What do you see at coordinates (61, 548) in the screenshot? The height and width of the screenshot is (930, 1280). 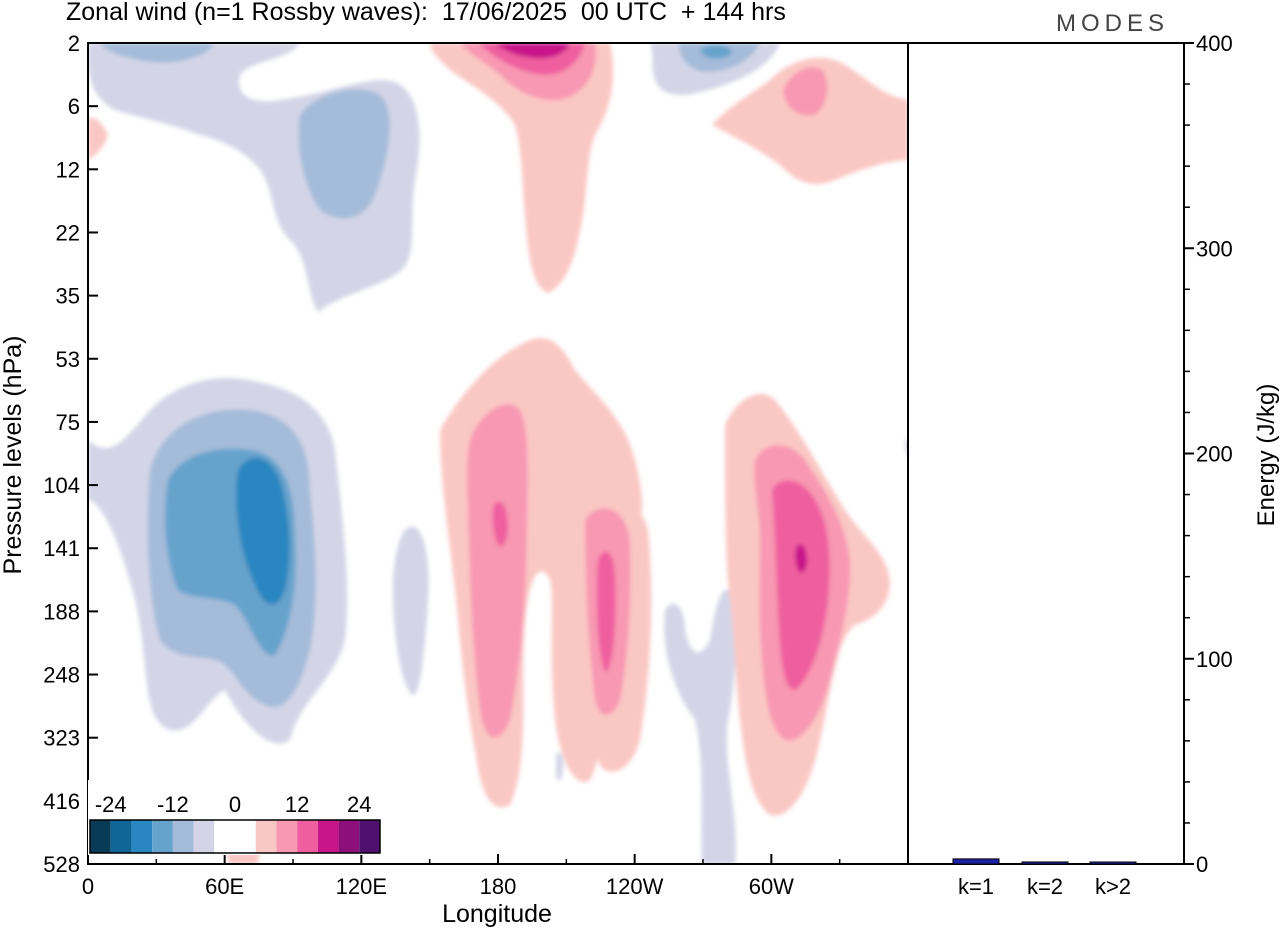 I see `y-tick-label: 141` at bounding box center [61, 548].